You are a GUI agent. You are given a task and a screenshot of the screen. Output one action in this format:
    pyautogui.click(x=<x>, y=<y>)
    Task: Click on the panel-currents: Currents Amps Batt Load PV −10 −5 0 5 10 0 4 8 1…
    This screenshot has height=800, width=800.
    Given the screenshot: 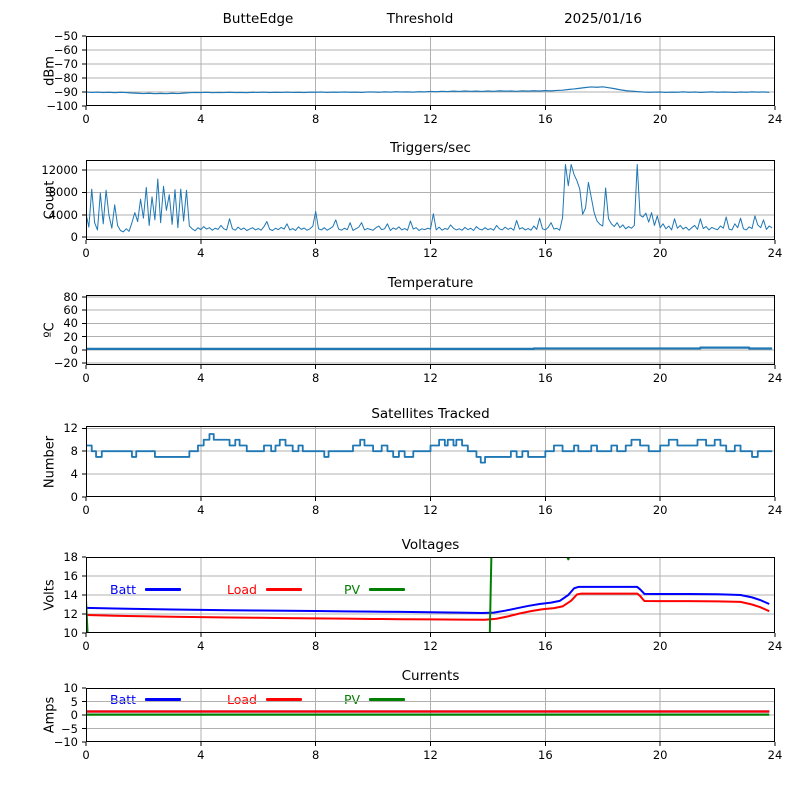 What is the action you would take?
    pyautogui.click(x=413, y=715)
    